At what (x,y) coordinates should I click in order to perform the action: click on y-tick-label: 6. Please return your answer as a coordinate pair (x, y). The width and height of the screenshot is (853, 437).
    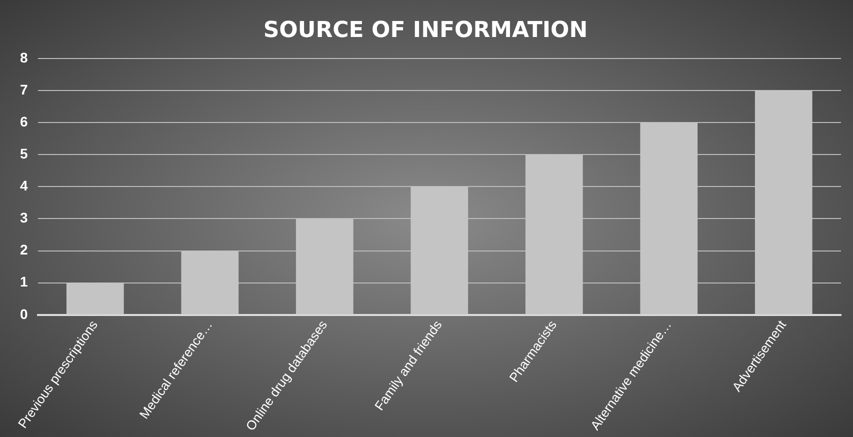
    Looking at the image, I should click on (24, 121).